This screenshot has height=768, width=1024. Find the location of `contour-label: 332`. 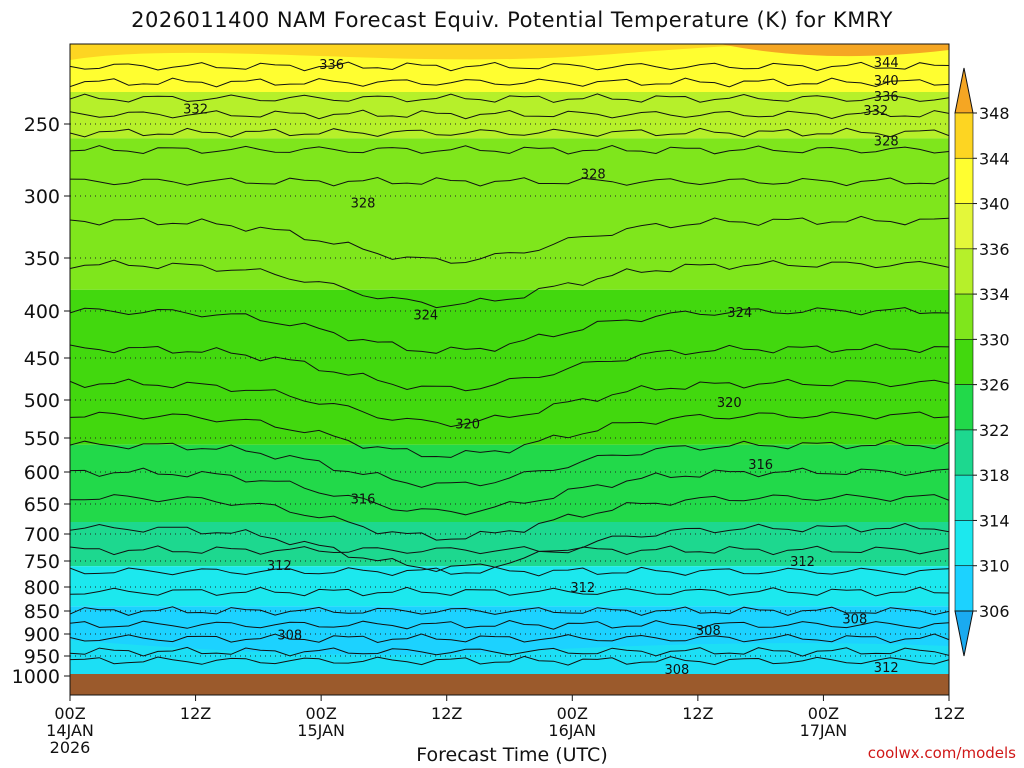

contour-label: 332 is located at coordinates (875, 111).